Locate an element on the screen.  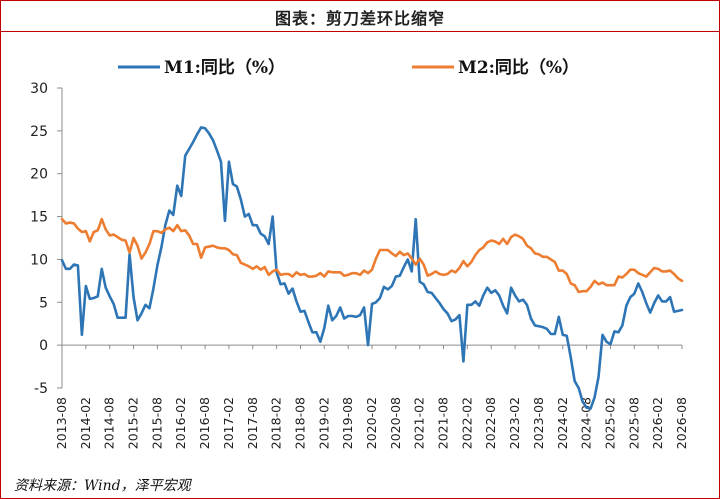
x-tick-label: 2023-02 is located at coordinates (514, 423).